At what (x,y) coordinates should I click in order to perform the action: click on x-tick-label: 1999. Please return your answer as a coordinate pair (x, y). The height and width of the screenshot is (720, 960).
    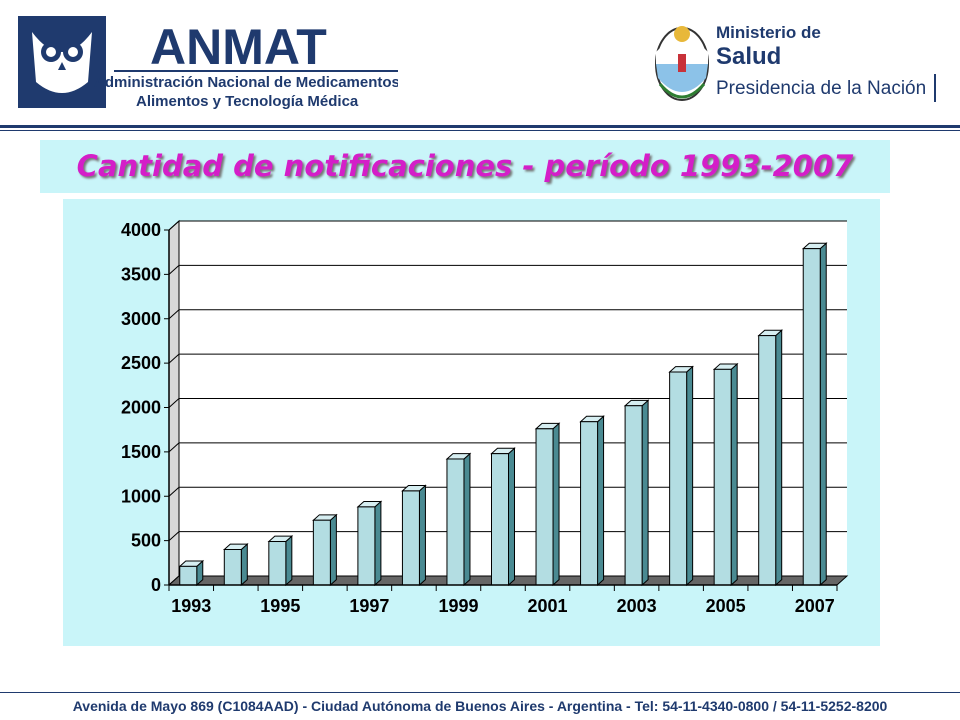
    Looking at the image, I should click on (458, 606).